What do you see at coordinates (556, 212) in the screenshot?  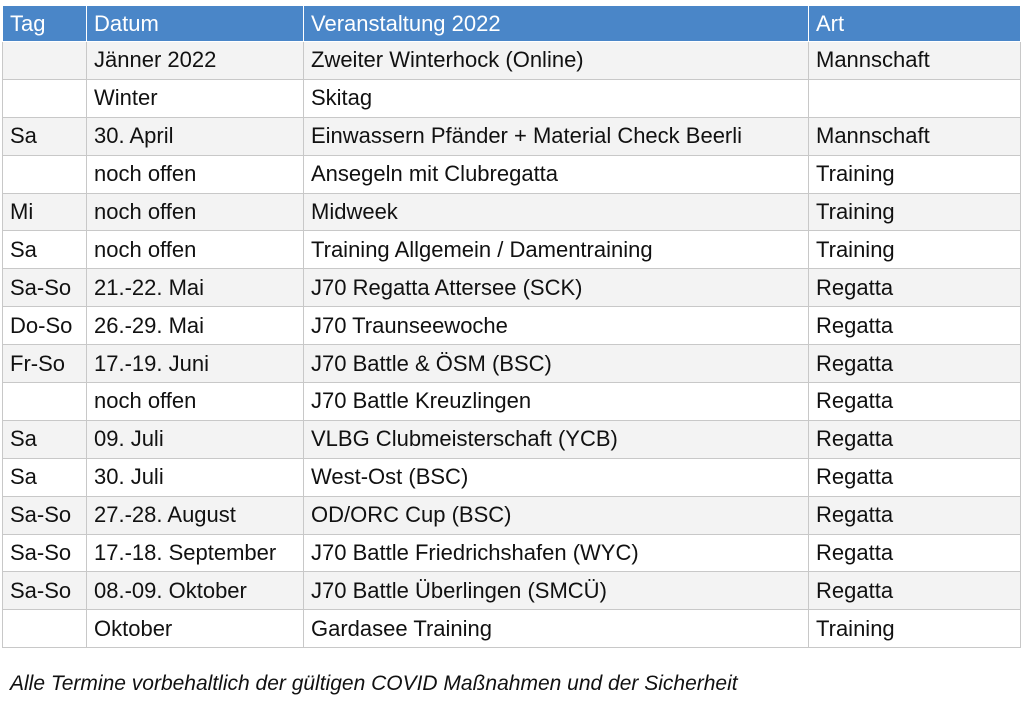 I see `table-cell: Midweek` at bounding box center [556, 212].